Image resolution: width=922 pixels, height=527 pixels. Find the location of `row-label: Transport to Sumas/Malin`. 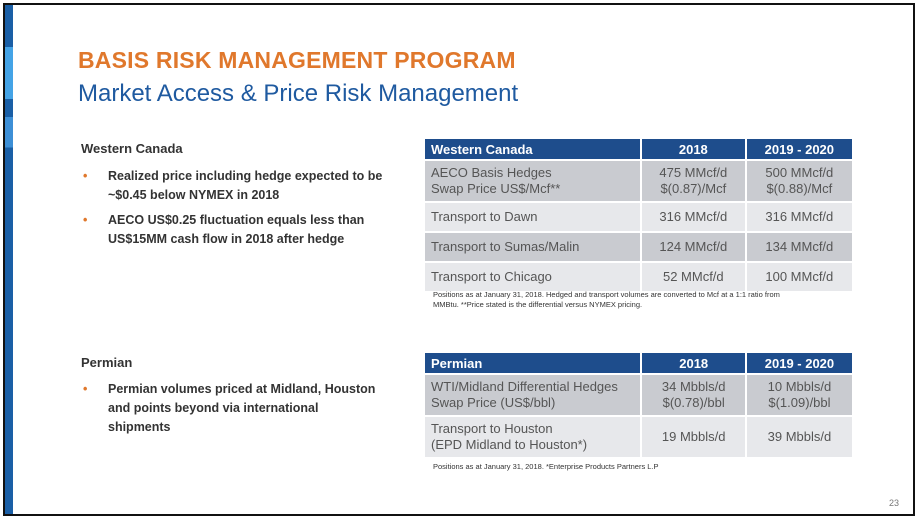

row-label: Transport to Sumas/Malin is located at coordinates (533, 246).